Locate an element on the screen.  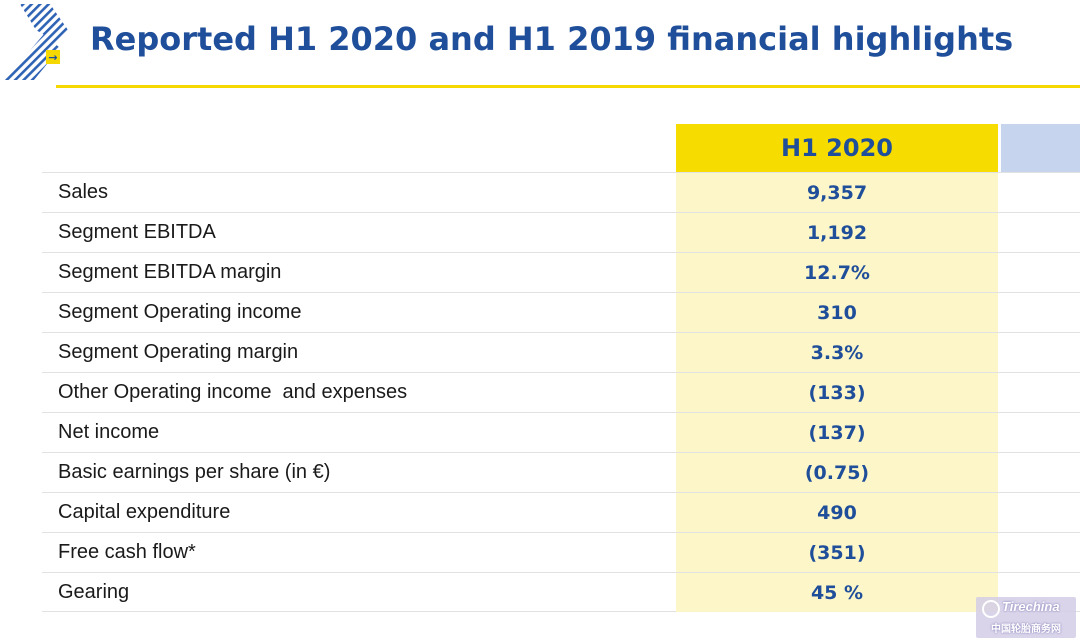
table-row: Segment EBITDA margin 12.7% is located at coordinates (561, 272).